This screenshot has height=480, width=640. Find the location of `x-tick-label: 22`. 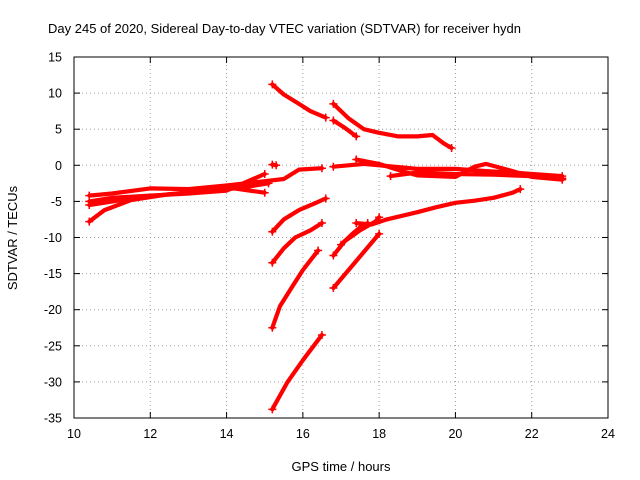

x-tick-label: 22 is located at coordinates (532, 434).